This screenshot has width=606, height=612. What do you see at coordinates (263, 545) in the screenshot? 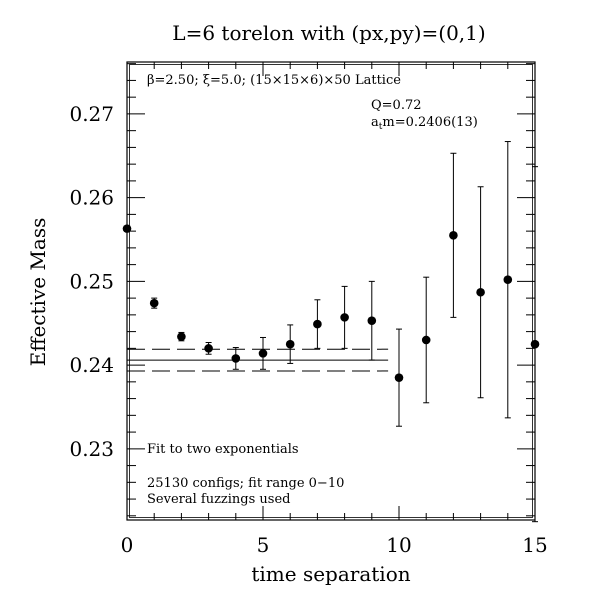
I see `x-tick-label: 5` at bounding box center [263, 545].